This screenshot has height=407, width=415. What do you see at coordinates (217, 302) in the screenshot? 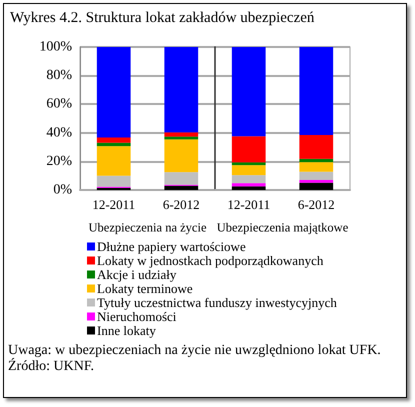
I see `legend-label: Tytuły uczestnictwa funduszy inwestycyjnych` at bounding box center [217, 302].